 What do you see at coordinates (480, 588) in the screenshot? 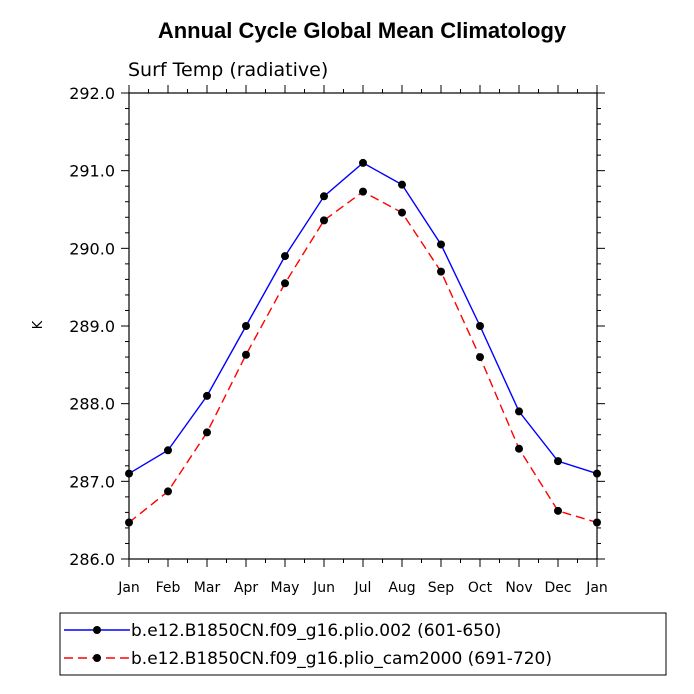
I see `x-tick-label: Oct` at bounding box center [480, 588].